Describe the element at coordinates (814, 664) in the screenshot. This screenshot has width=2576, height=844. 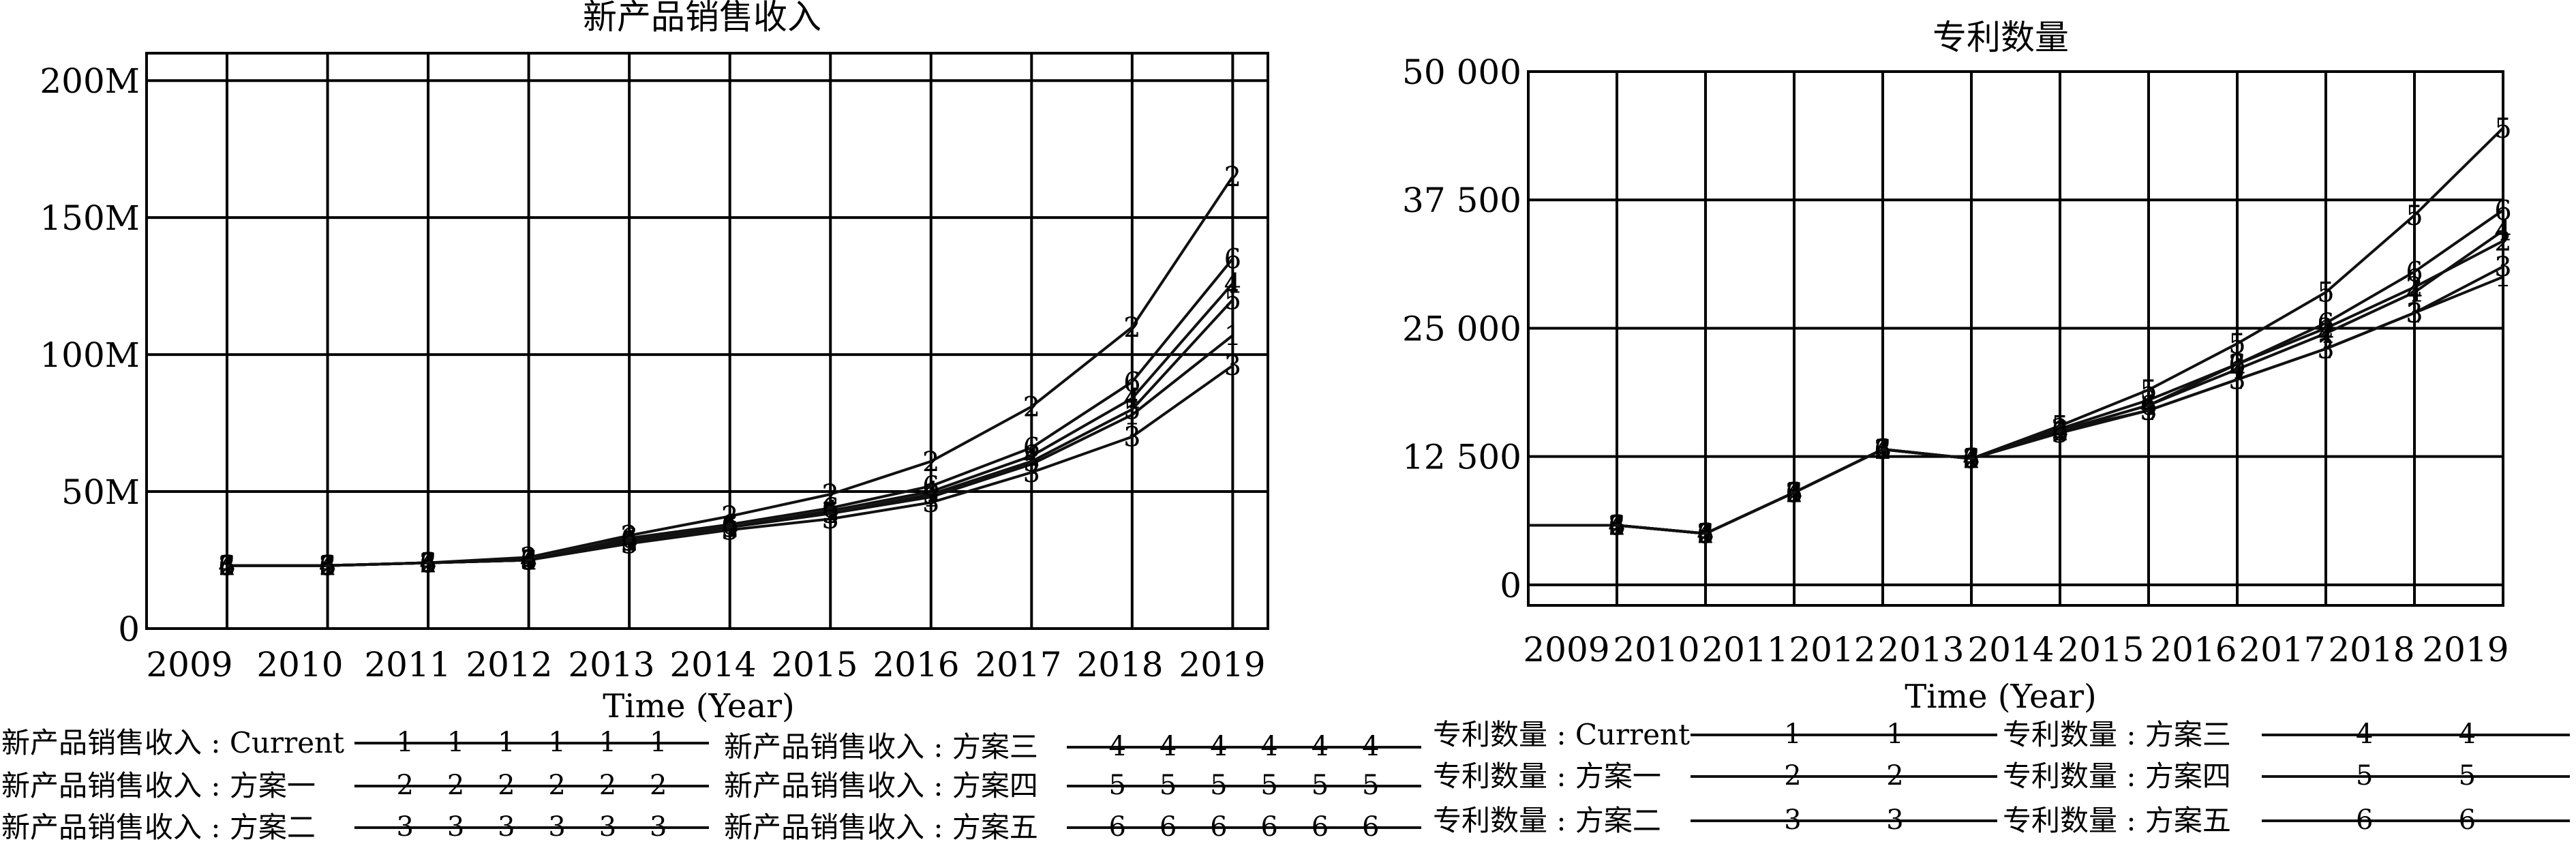
I see `x-tick-label: 2015` at that location.